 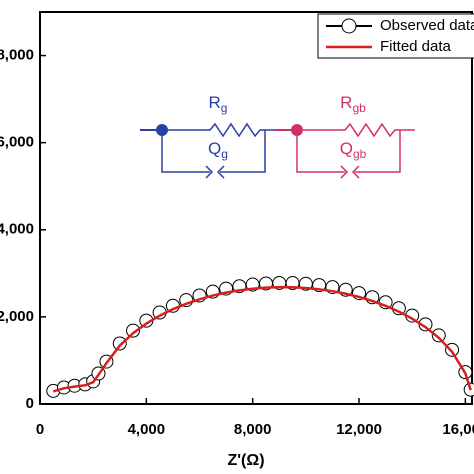 What do you see at coordinates (40, 429) in the screenshot?
I see `x-tick-label: 0` at bounding box center [40, 429].